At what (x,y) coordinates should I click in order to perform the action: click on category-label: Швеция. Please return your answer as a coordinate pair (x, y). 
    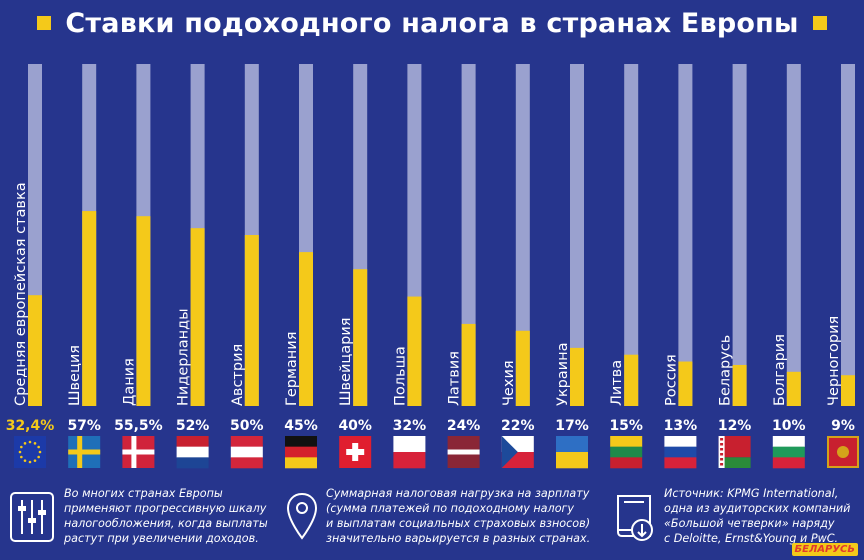
    Looking at the image, I should click on (75, 375).